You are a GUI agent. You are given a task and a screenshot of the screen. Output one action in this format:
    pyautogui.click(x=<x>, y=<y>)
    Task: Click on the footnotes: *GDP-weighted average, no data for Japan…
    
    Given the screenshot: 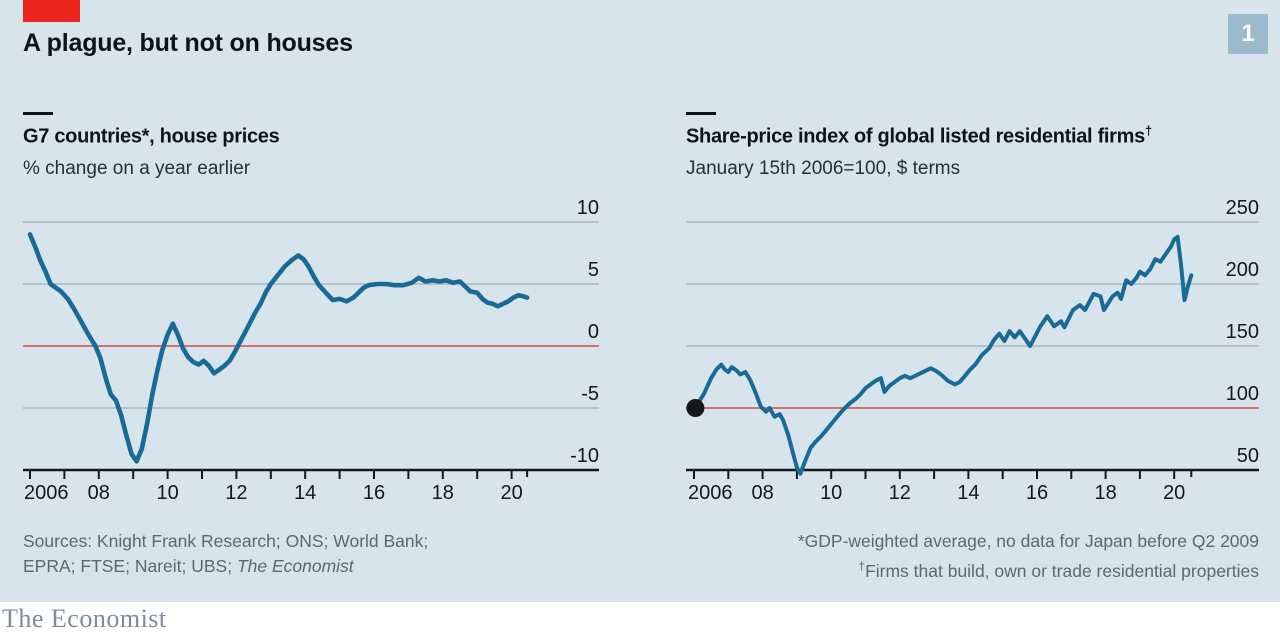 What is the action you would take?
    pyautogui.click(x=1028, y=556)
    